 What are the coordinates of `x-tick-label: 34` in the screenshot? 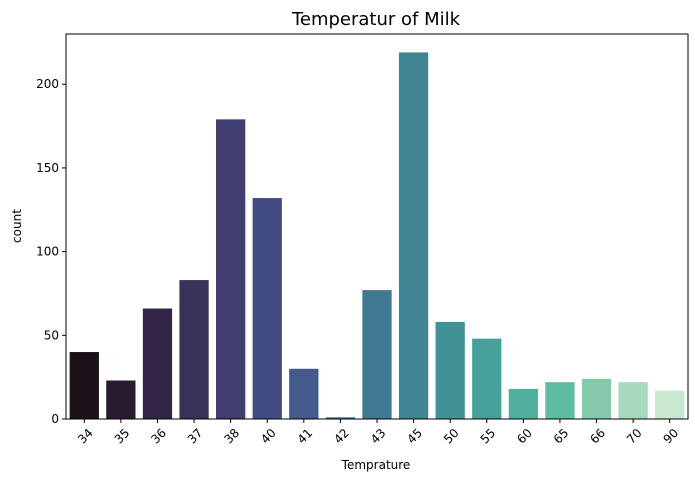 It's located at (85, 436).